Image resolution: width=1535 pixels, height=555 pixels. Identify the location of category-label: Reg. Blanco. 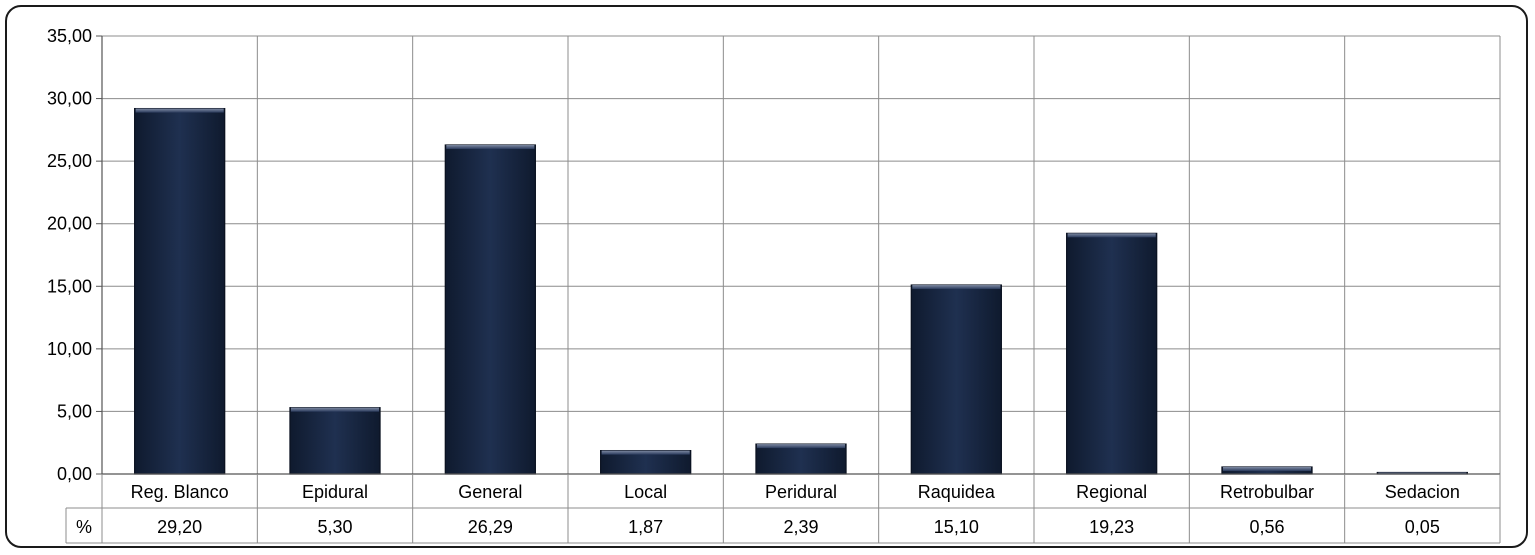
(180, 492).